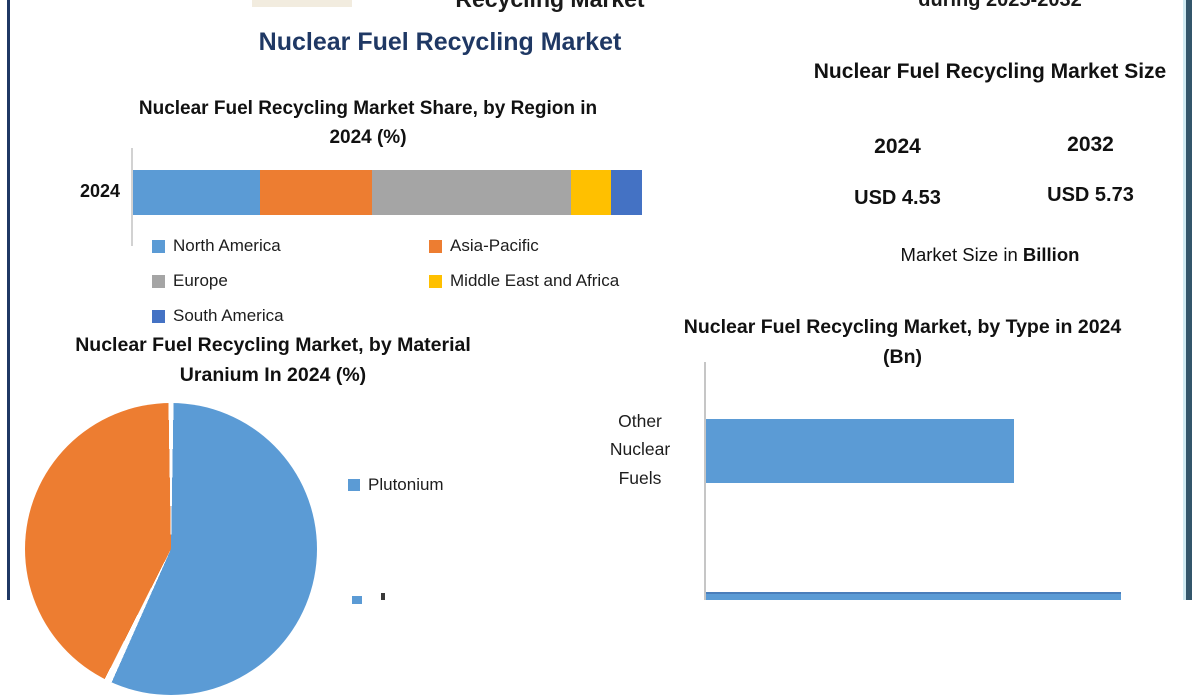  What do you see at coordinates (290, 316) in the screenshot?
I see `legend-item-south-america: South America` at bounding box center [290, 316].